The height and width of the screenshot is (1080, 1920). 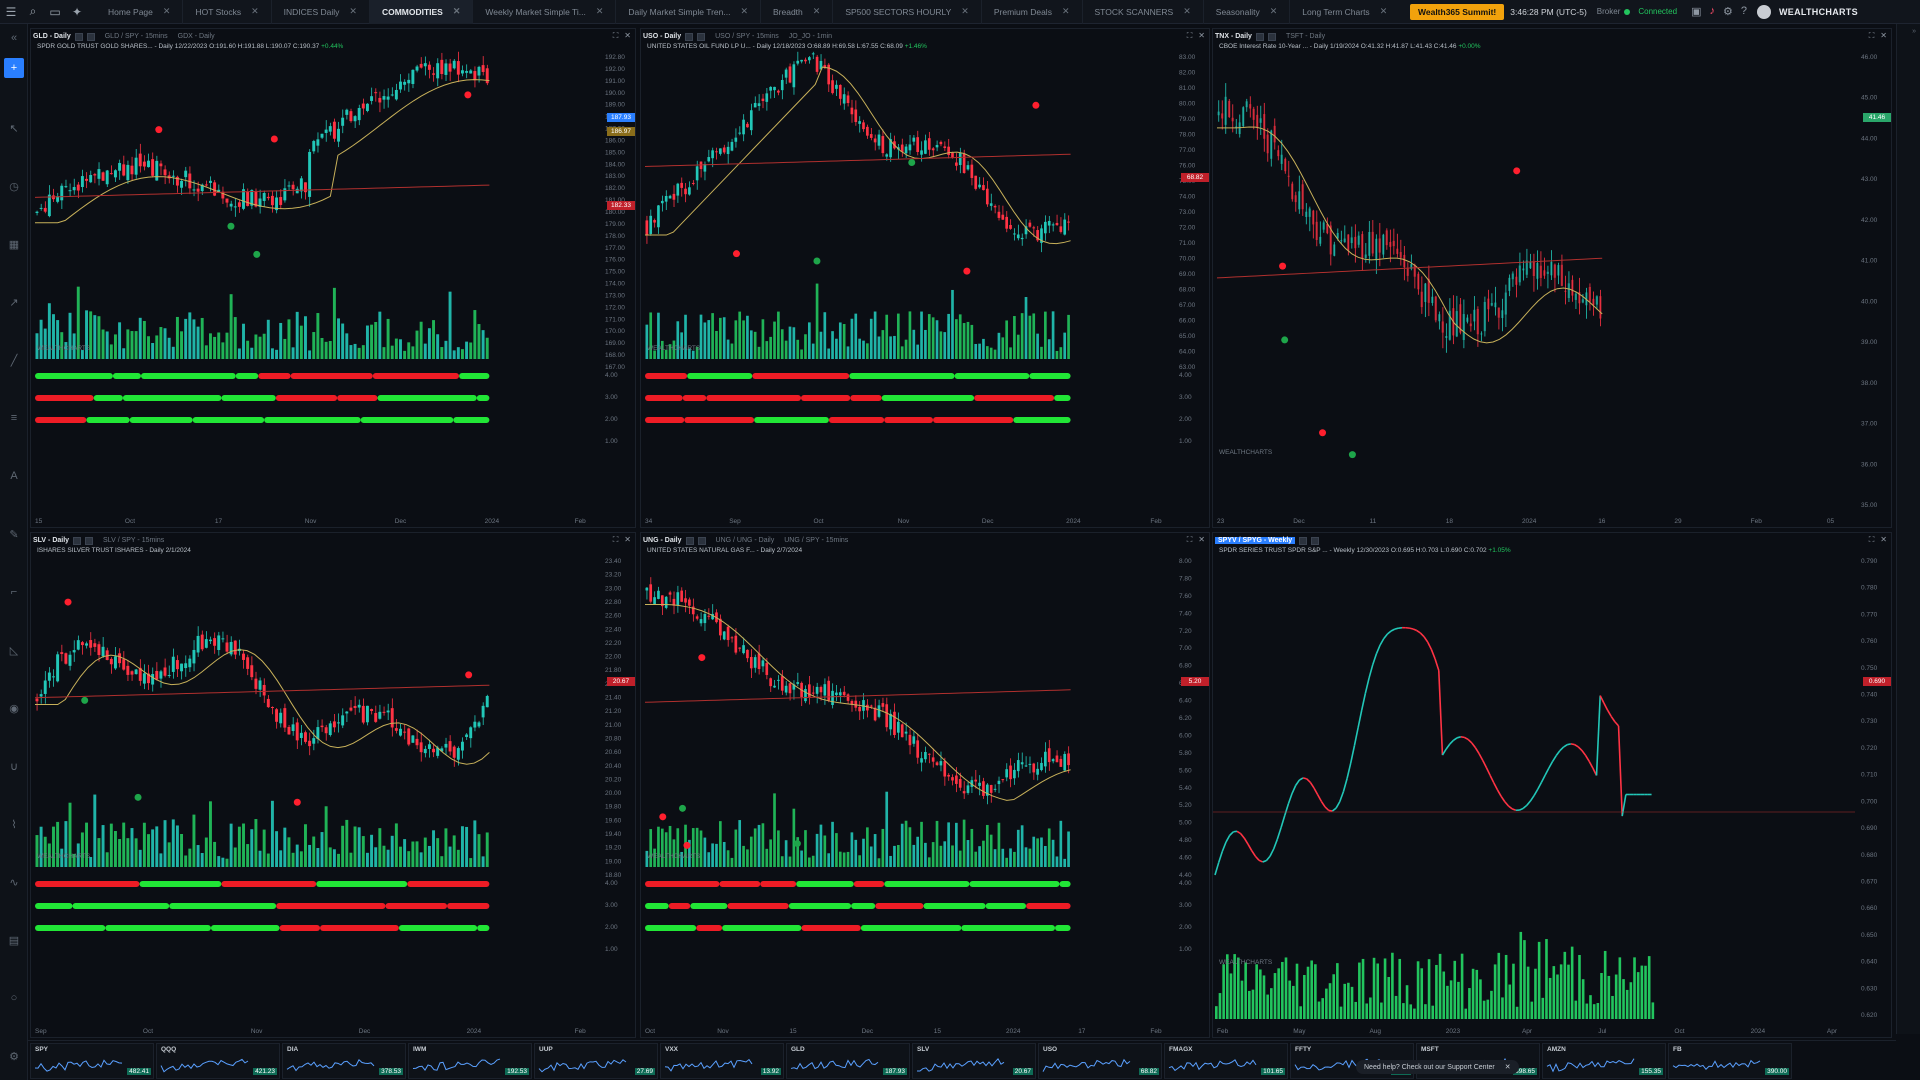 What do you see at coordinates (1226, 1061) in the screenshot?
I see `mini-chart-fmagx: FMAGX 101.65` at bounding box center [1226, 1061].